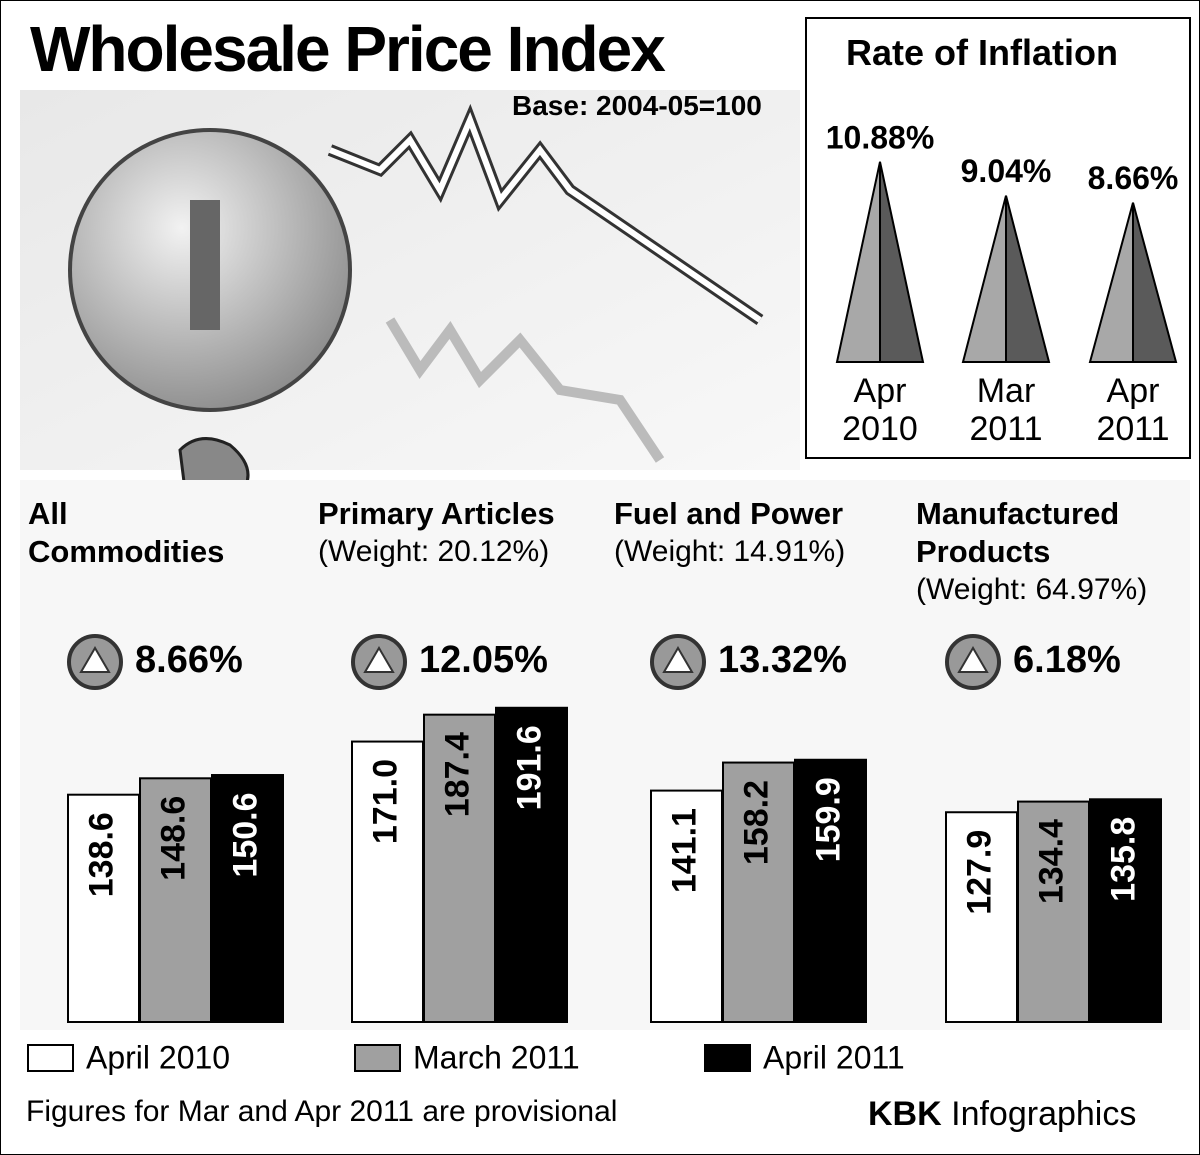  I want to click on group-weight: (Weight: 20.12%), so click(434, 551).